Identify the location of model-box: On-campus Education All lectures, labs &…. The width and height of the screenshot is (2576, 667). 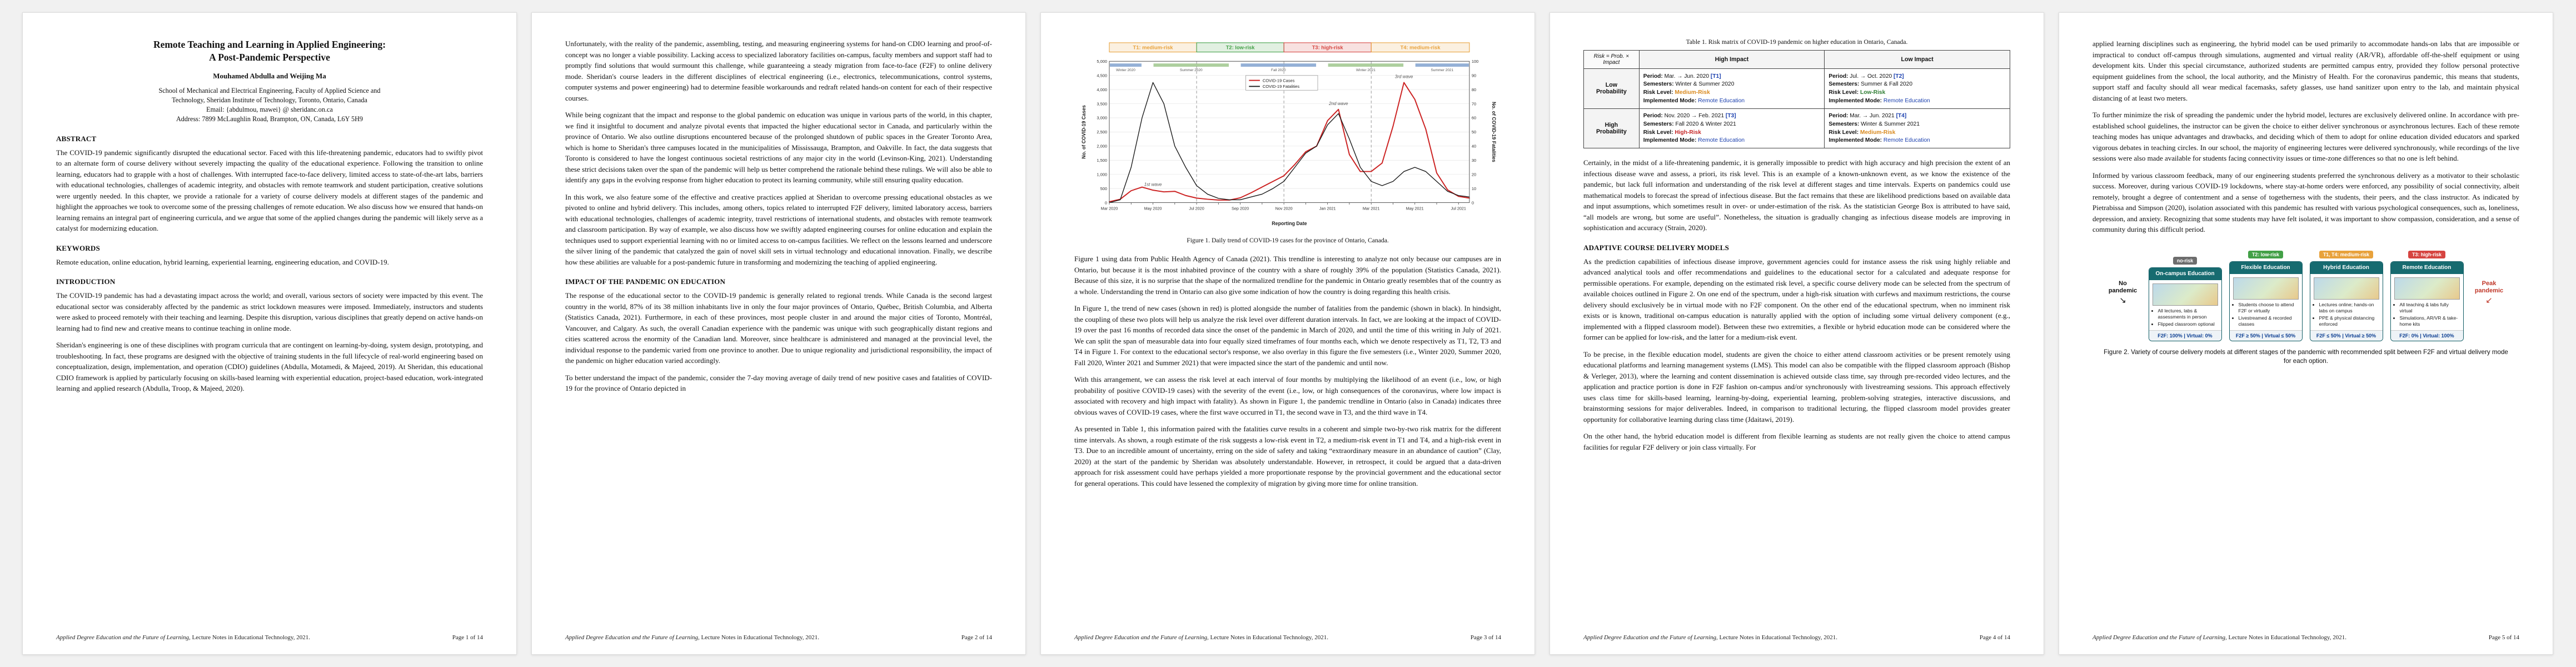
(2185, 304).